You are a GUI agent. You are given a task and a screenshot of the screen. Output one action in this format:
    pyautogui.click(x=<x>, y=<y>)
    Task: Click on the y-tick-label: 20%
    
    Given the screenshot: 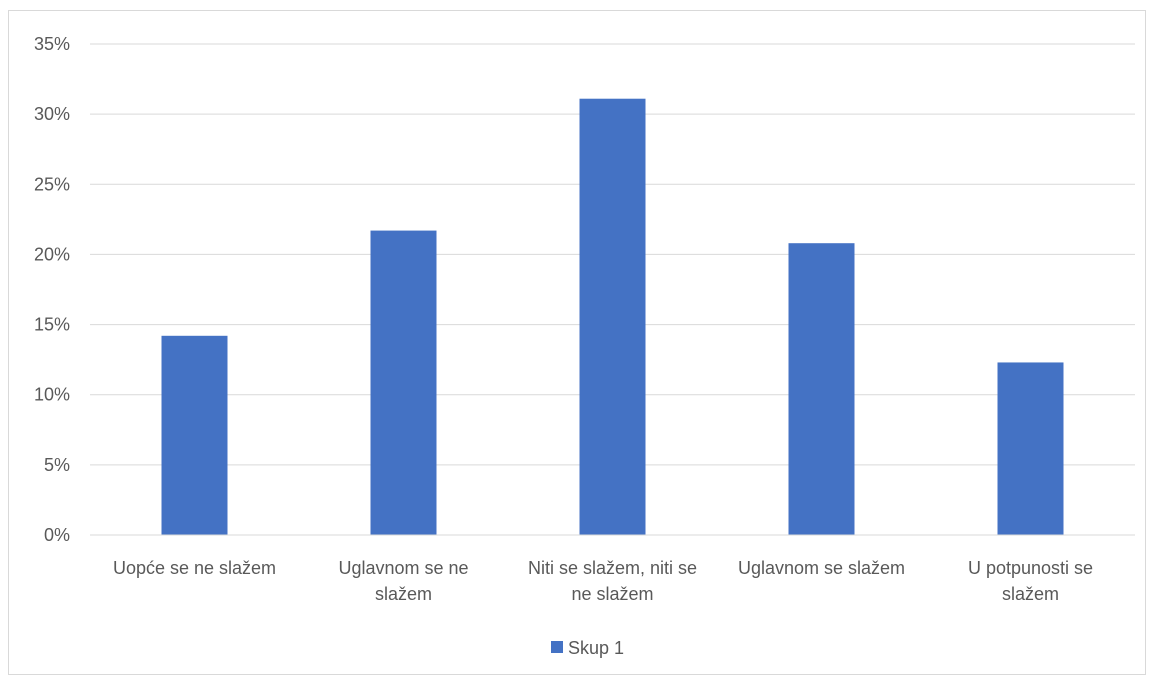 What is the action you would take?
    pyautogui.click(x=52, y=254)
    